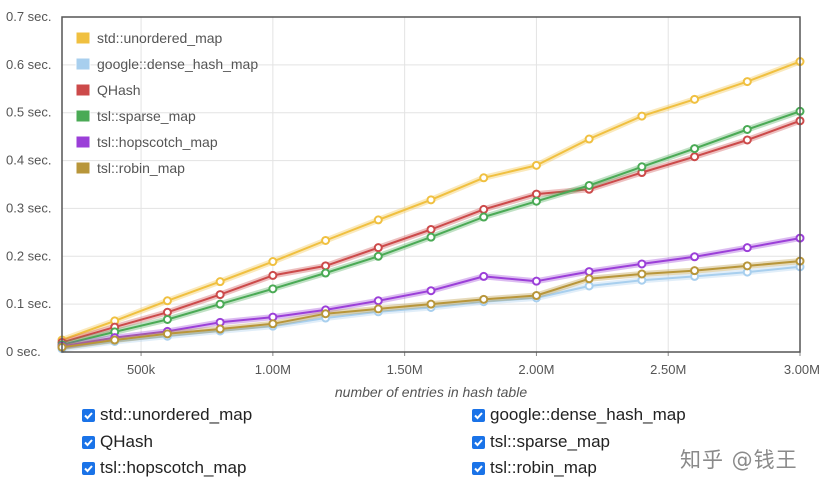 The height and width of the screenshot is (489, 830). I want to click on toggle-tsl-hopscotch-map: tsl::hopscotch_map, so click(164, 468).